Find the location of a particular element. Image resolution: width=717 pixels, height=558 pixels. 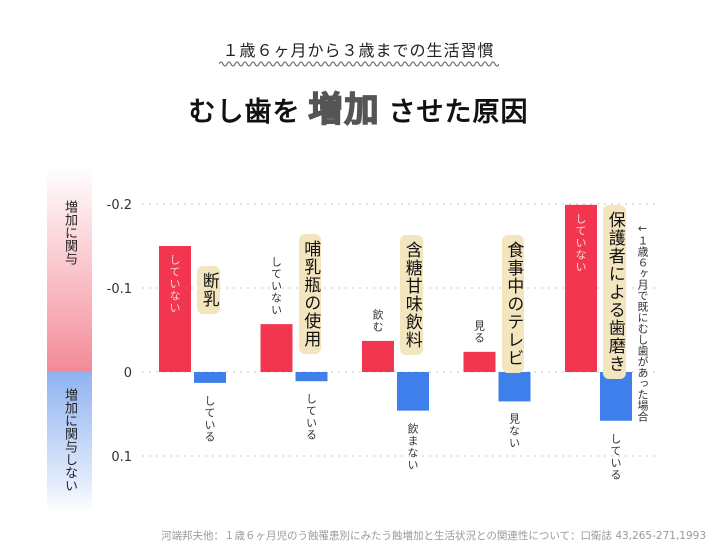

y-tick-label: 0.1 is located at coordinates (121, 457).